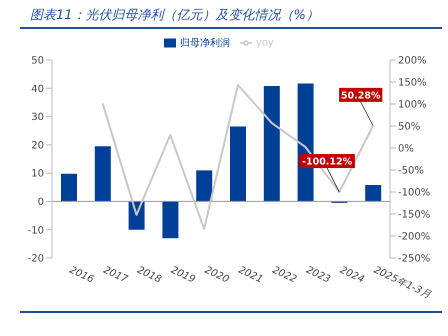  Describe the element at coordinates (37, 174) in the screenshot. I see `y-tick-label: 10` at that location.